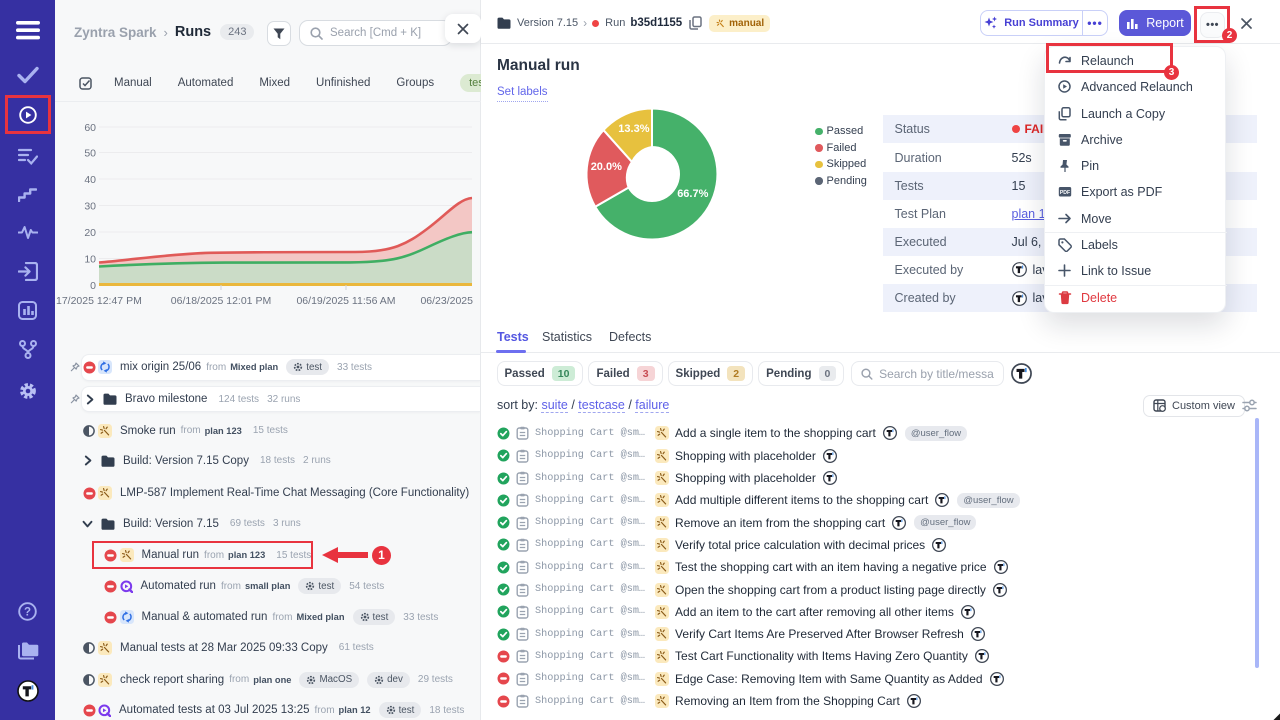  Describe the element at coordinates (90, 128) in the screenshot. I see `svg-text: 60` at that location.